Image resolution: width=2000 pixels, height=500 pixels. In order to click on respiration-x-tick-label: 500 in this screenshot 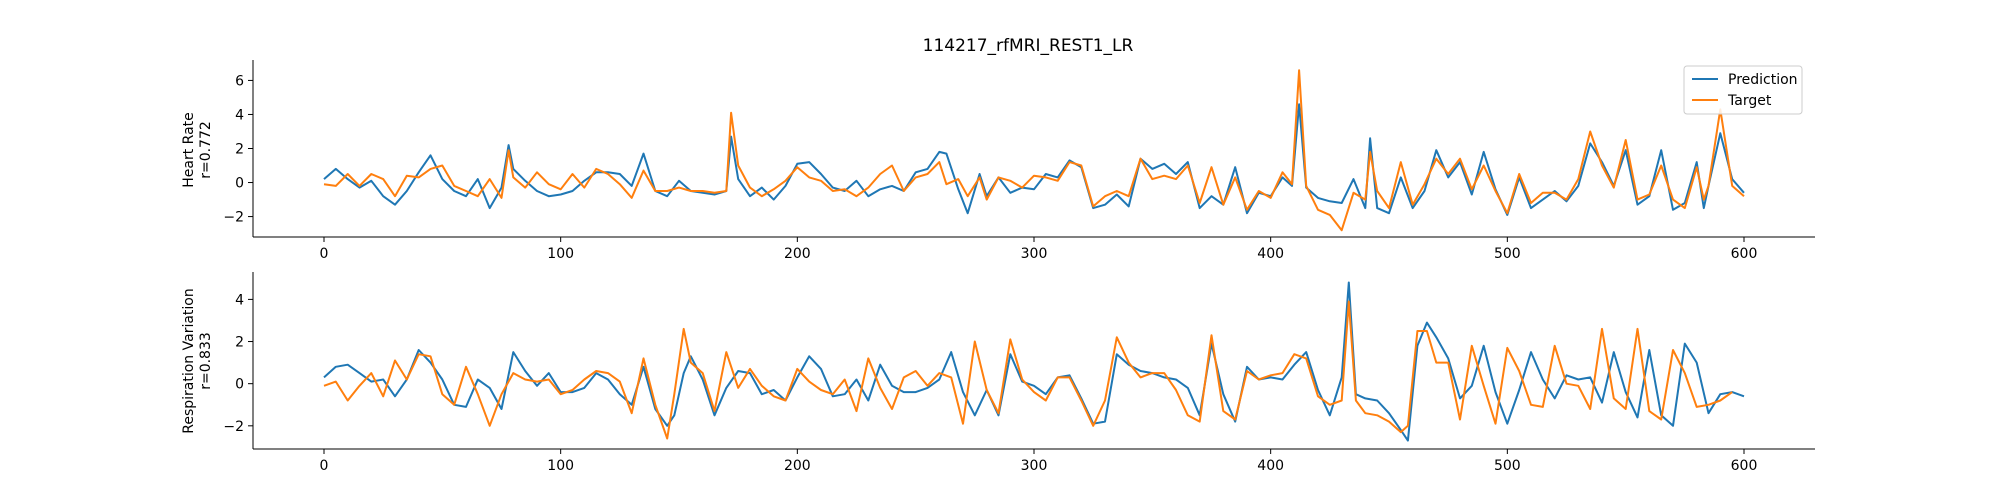, I will do `click(1507, 466)`.